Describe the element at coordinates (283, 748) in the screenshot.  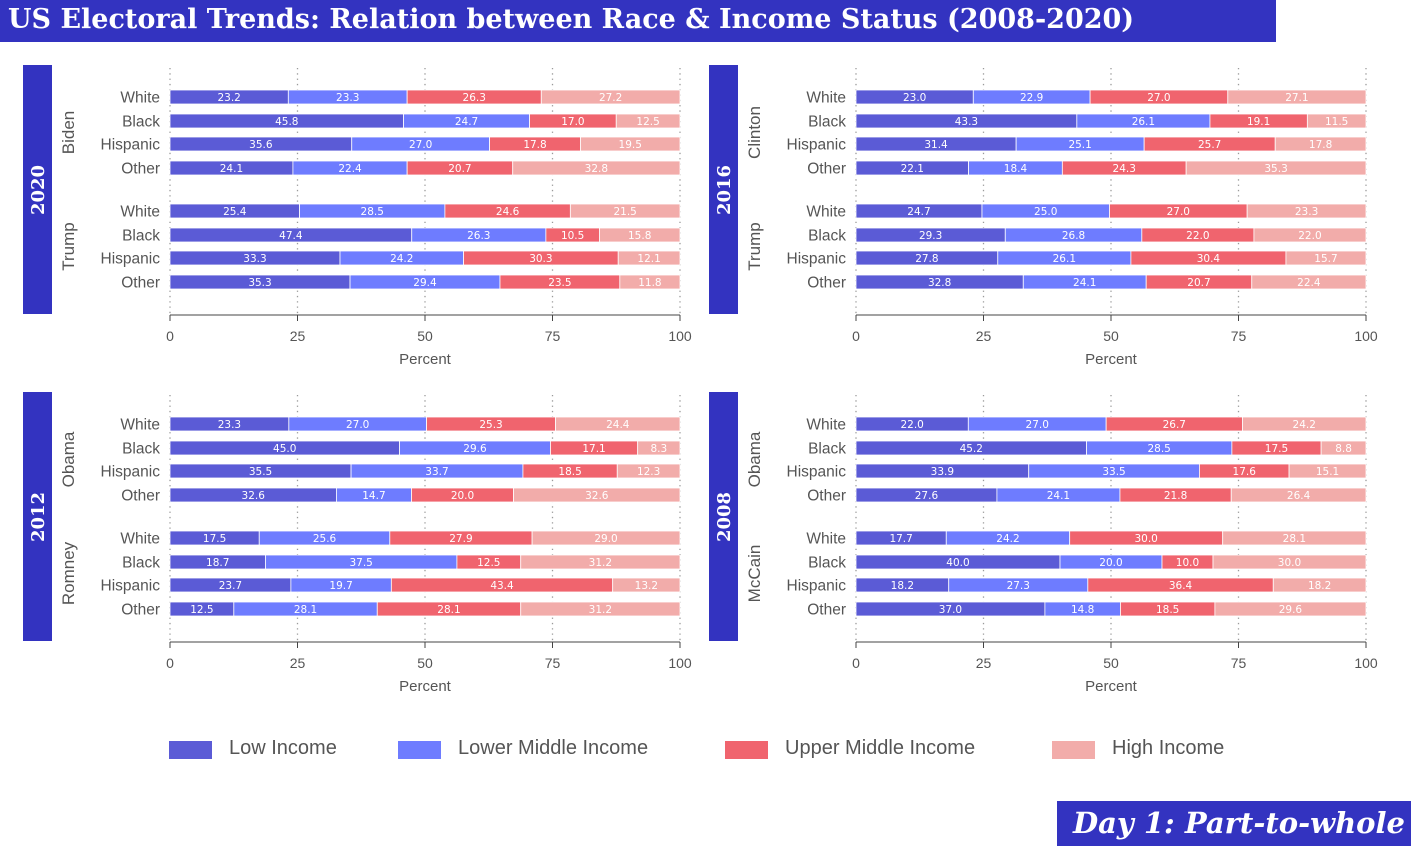
I see `legend-label: Low Income` at that location.